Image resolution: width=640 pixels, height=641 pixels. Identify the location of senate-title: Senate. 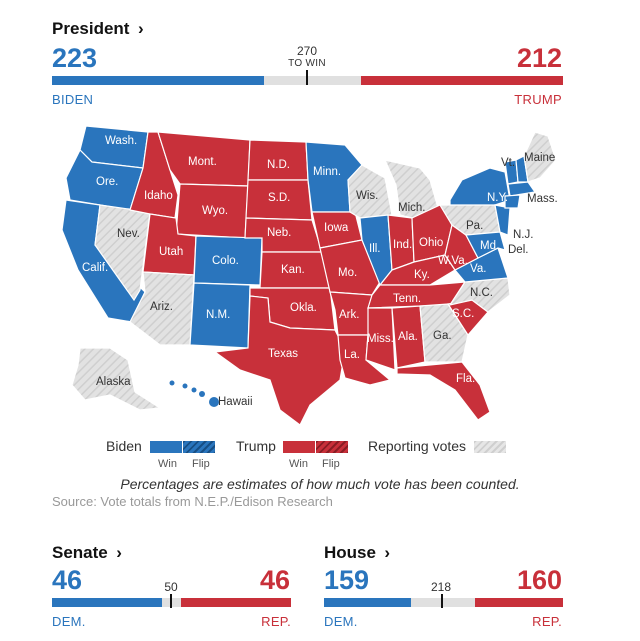
(80, 552).